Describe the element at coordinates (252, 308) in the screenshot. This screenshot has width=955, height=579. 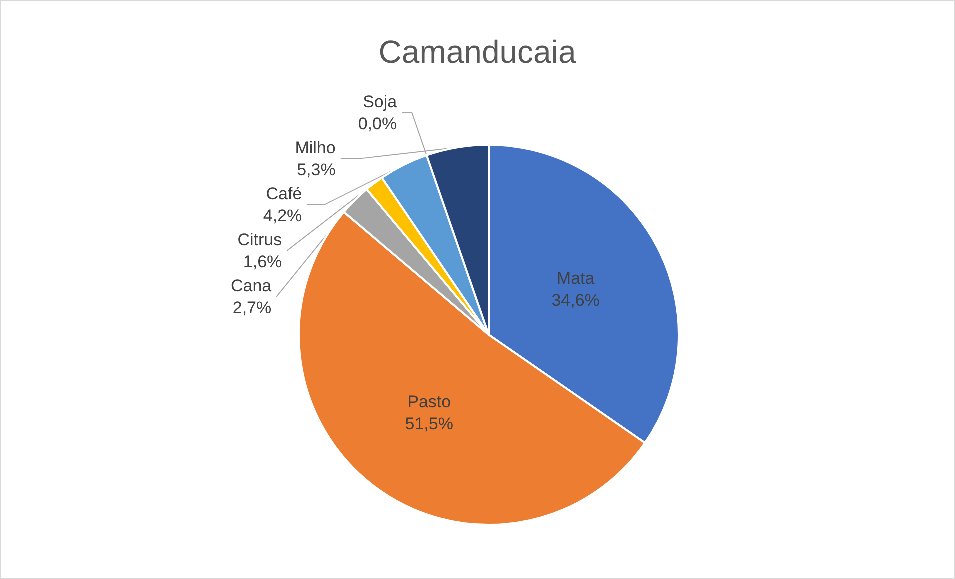
I see `data-label: 2,7%` at that location.